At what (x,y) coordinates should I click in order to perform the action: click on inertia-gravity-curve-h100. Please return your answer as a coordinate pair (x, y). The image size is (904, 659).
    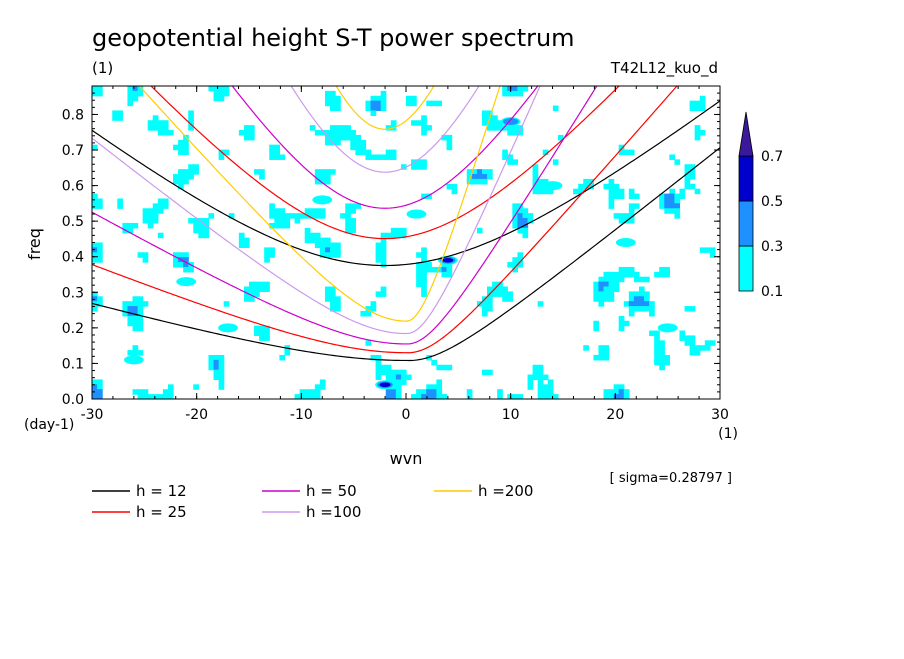
    Looking at the image, I should click on (385, 129).